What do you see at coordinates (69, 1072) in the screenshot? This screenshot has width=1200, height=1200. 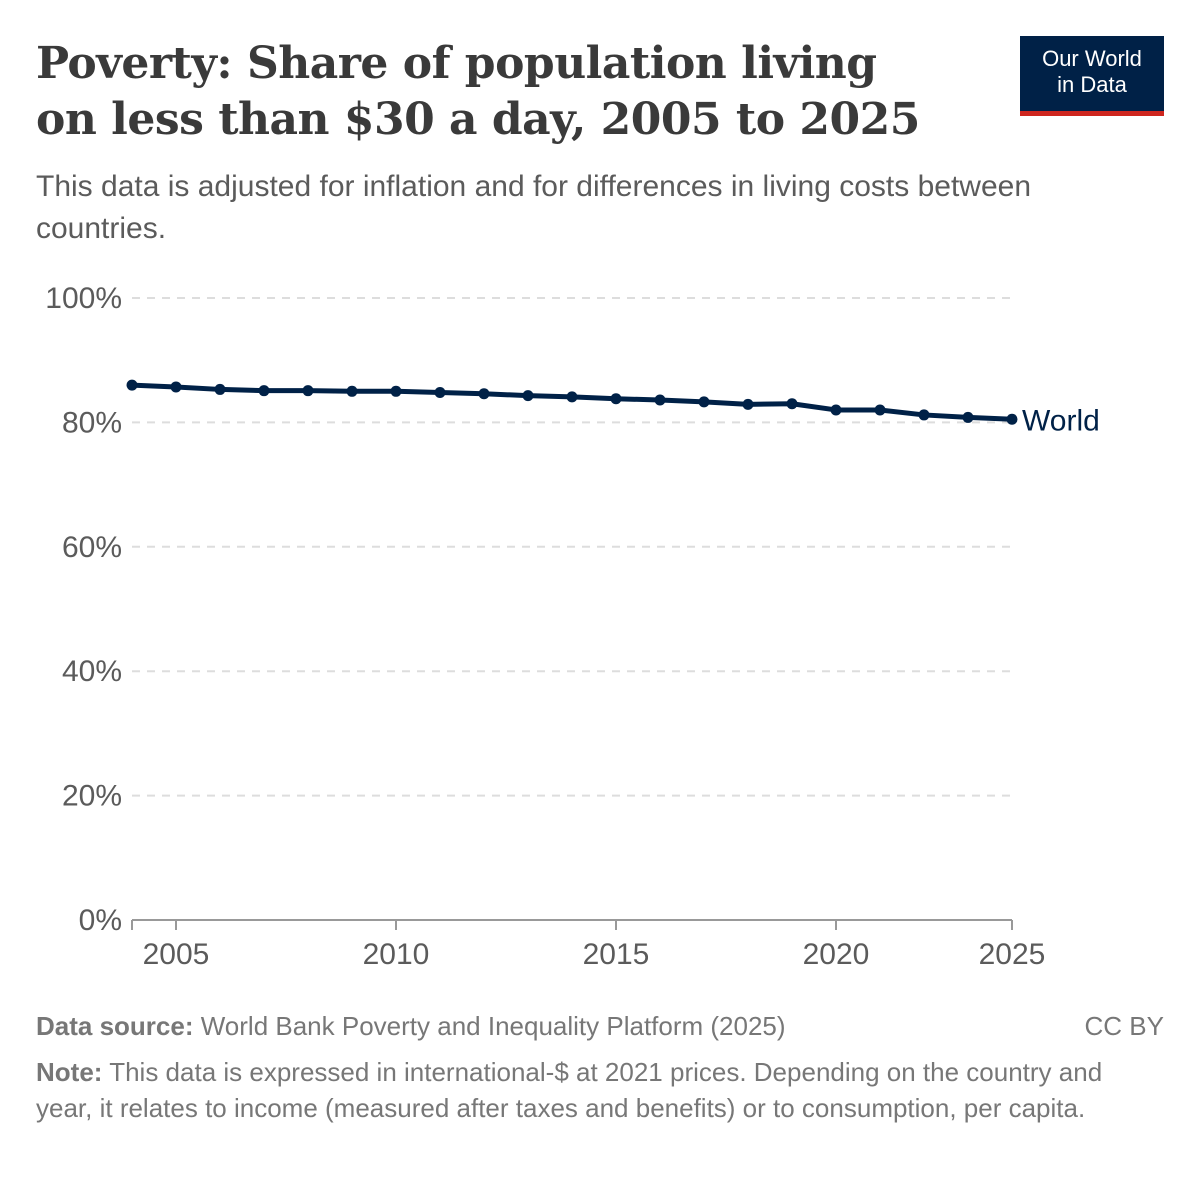 I see `note-label: Note:` at bounding box center [69, 1072].